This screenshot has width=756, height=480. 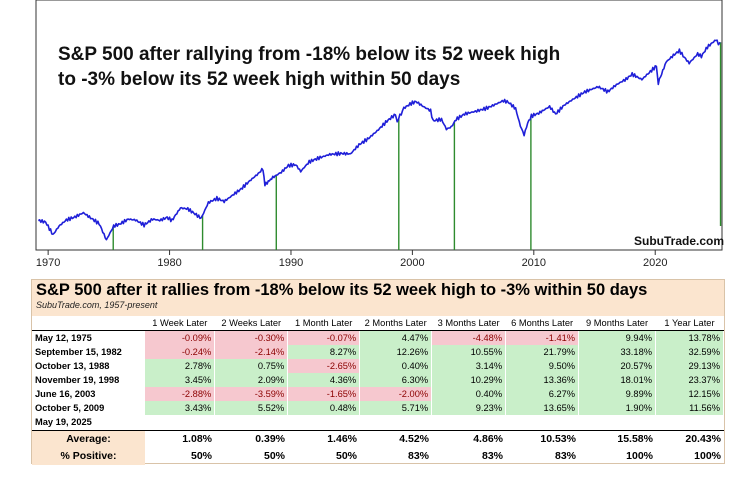 What do you see at coordinates (617, 323) in the screenshot?
I see `column-header: 9 Months Later` at bounding box center [617, 323].